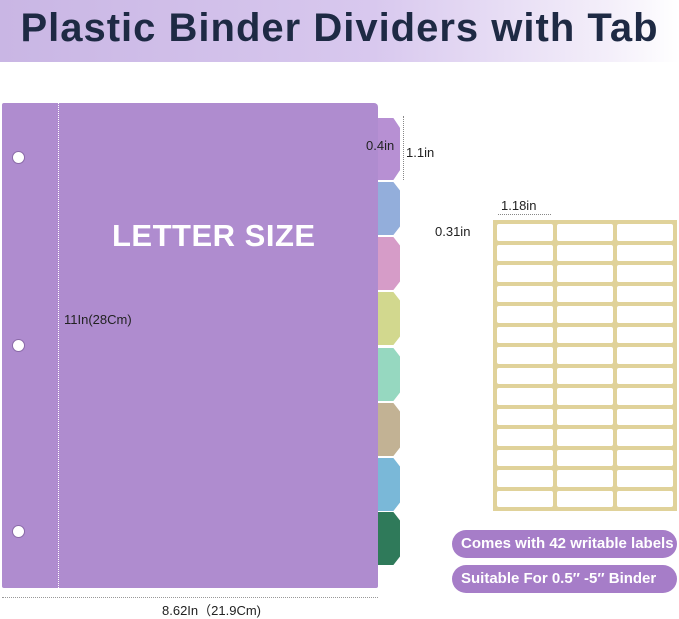 The height and width of the screenshot is (619, 679). I want to click on page-title: Plastic Binder Dividers with Tab, so click(339, 28).